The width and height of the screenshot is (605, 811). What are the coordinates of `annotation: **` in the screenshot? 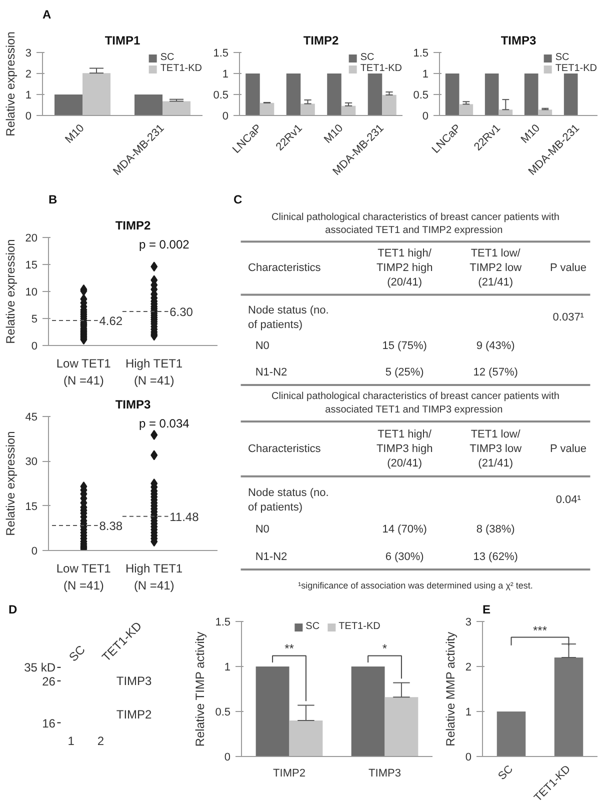 It's located at (289, 649).